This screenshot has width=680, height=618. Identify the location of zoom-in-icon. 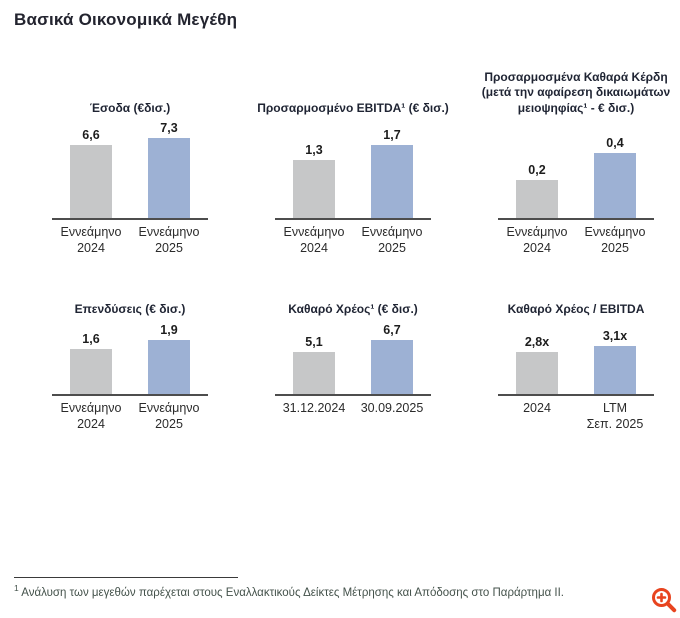
(664, 600).